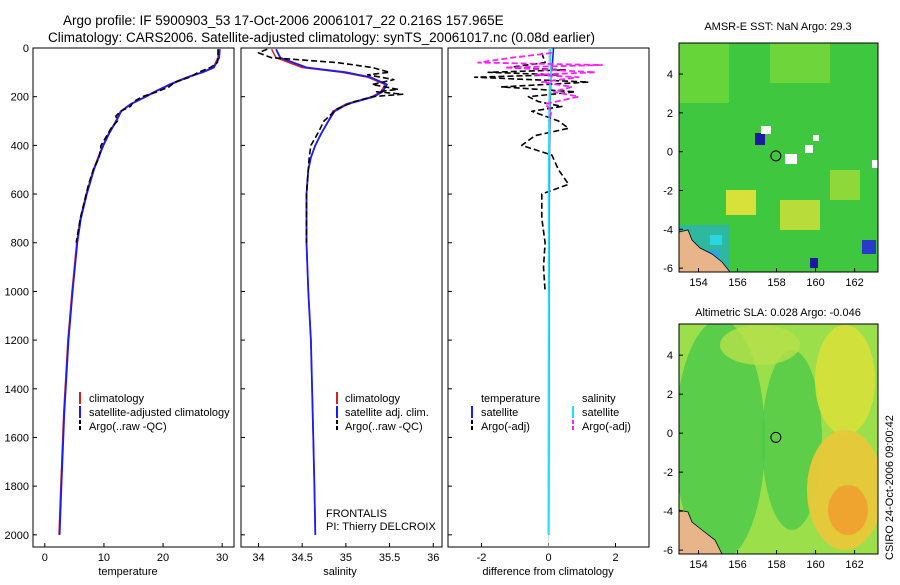 The image size is (900, 585). I want to click on salinity-xtick-label: 35, so click(346, 558).